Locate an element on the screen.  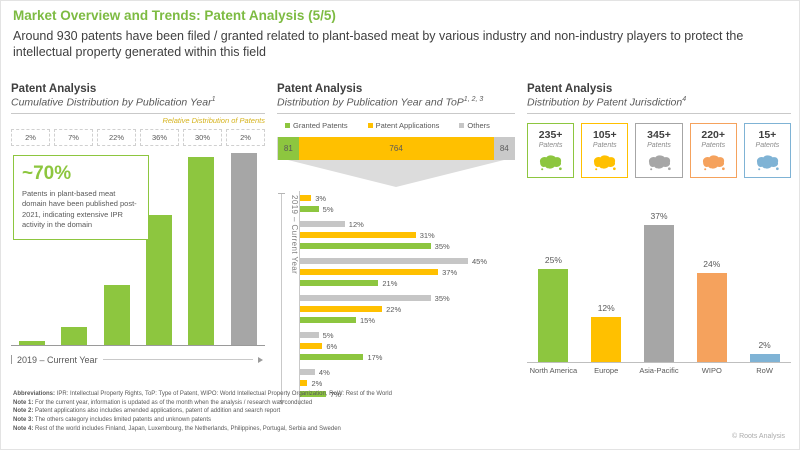
axis-line is located at coordinates (177, 359).